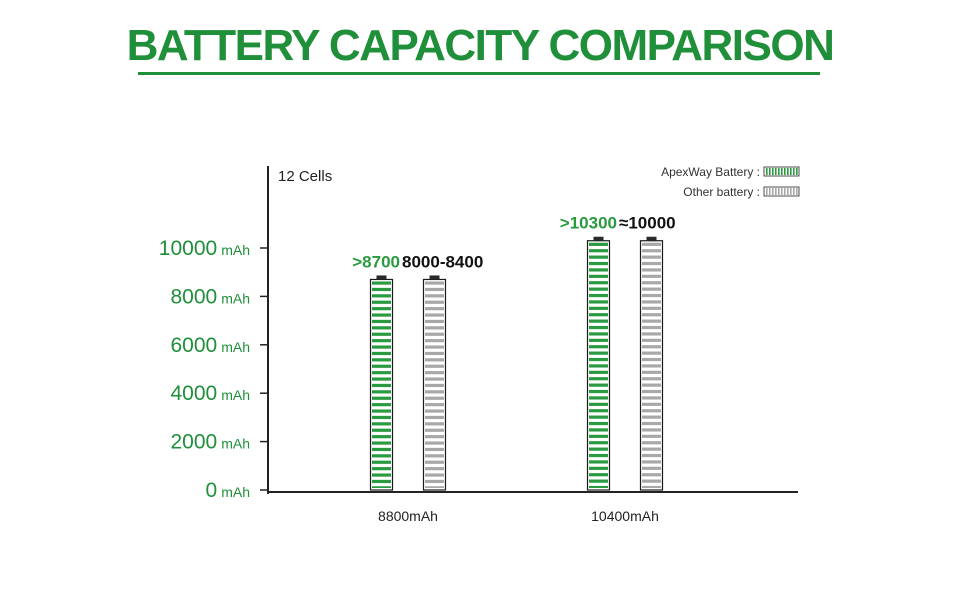 This screenshot has width=960, height=600. What do you see at coordinates (516, 363) in the screenshot?
I see `bar-group` at bounding box center [516, 363].